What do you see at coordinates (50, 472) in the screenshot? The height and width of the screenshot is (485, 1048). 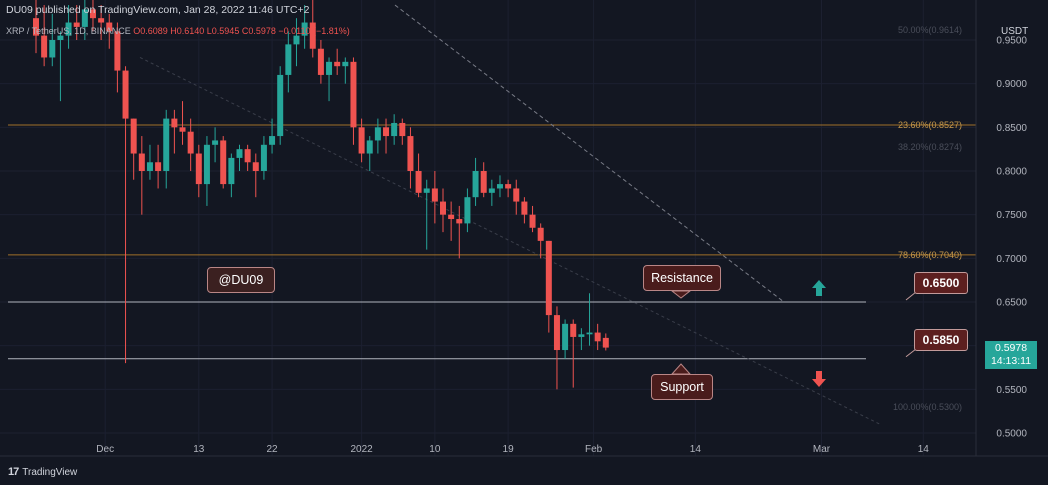 I see `tradingview-logo-text: TradingView` at bounding box center [50, 472].